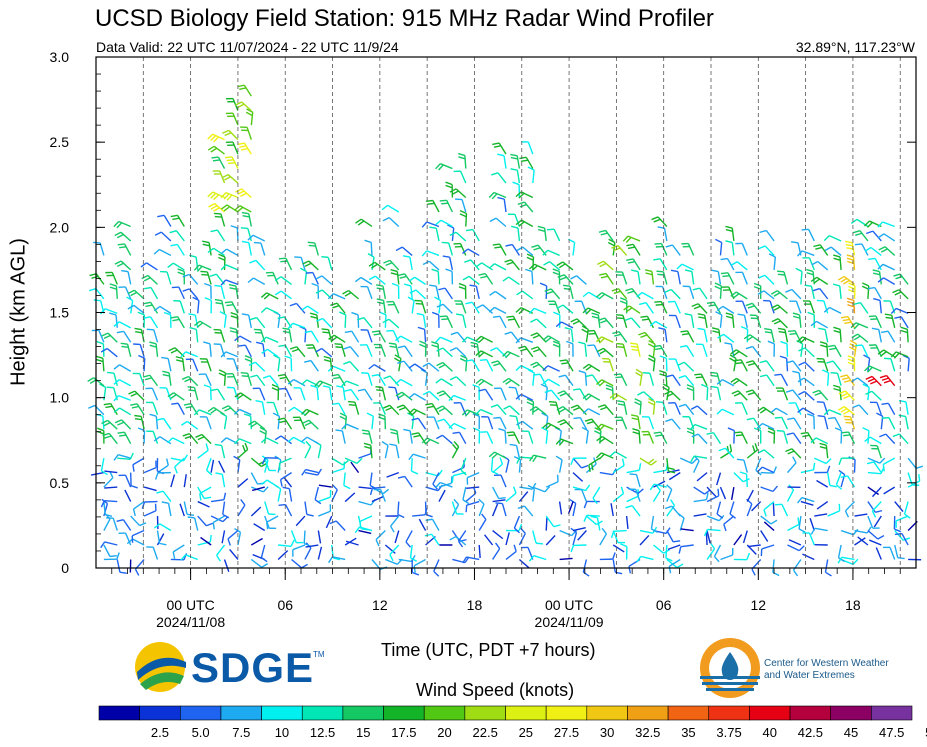  What do you see at coordinates (190, 605) in the screenshot?
I see `x-tick-label: 00 UTC` at bounding box center [190, 605].